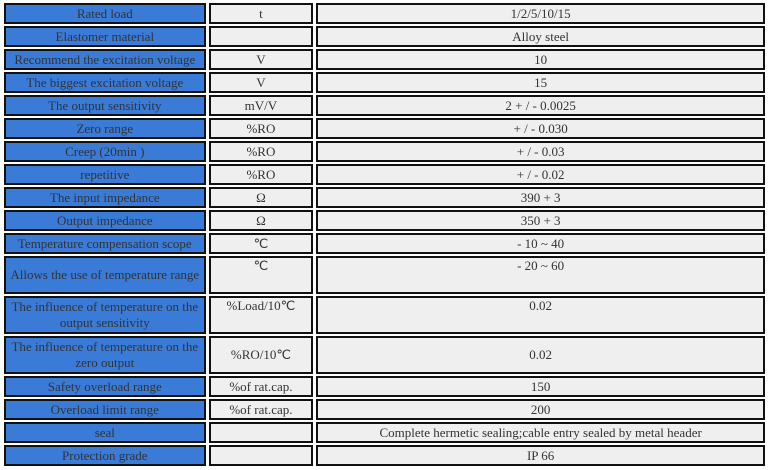  What do you see at coordinates (105, 220) in the screenshot?
I see `parameter-cell: Output impedance` at bounding box center [105, 220].